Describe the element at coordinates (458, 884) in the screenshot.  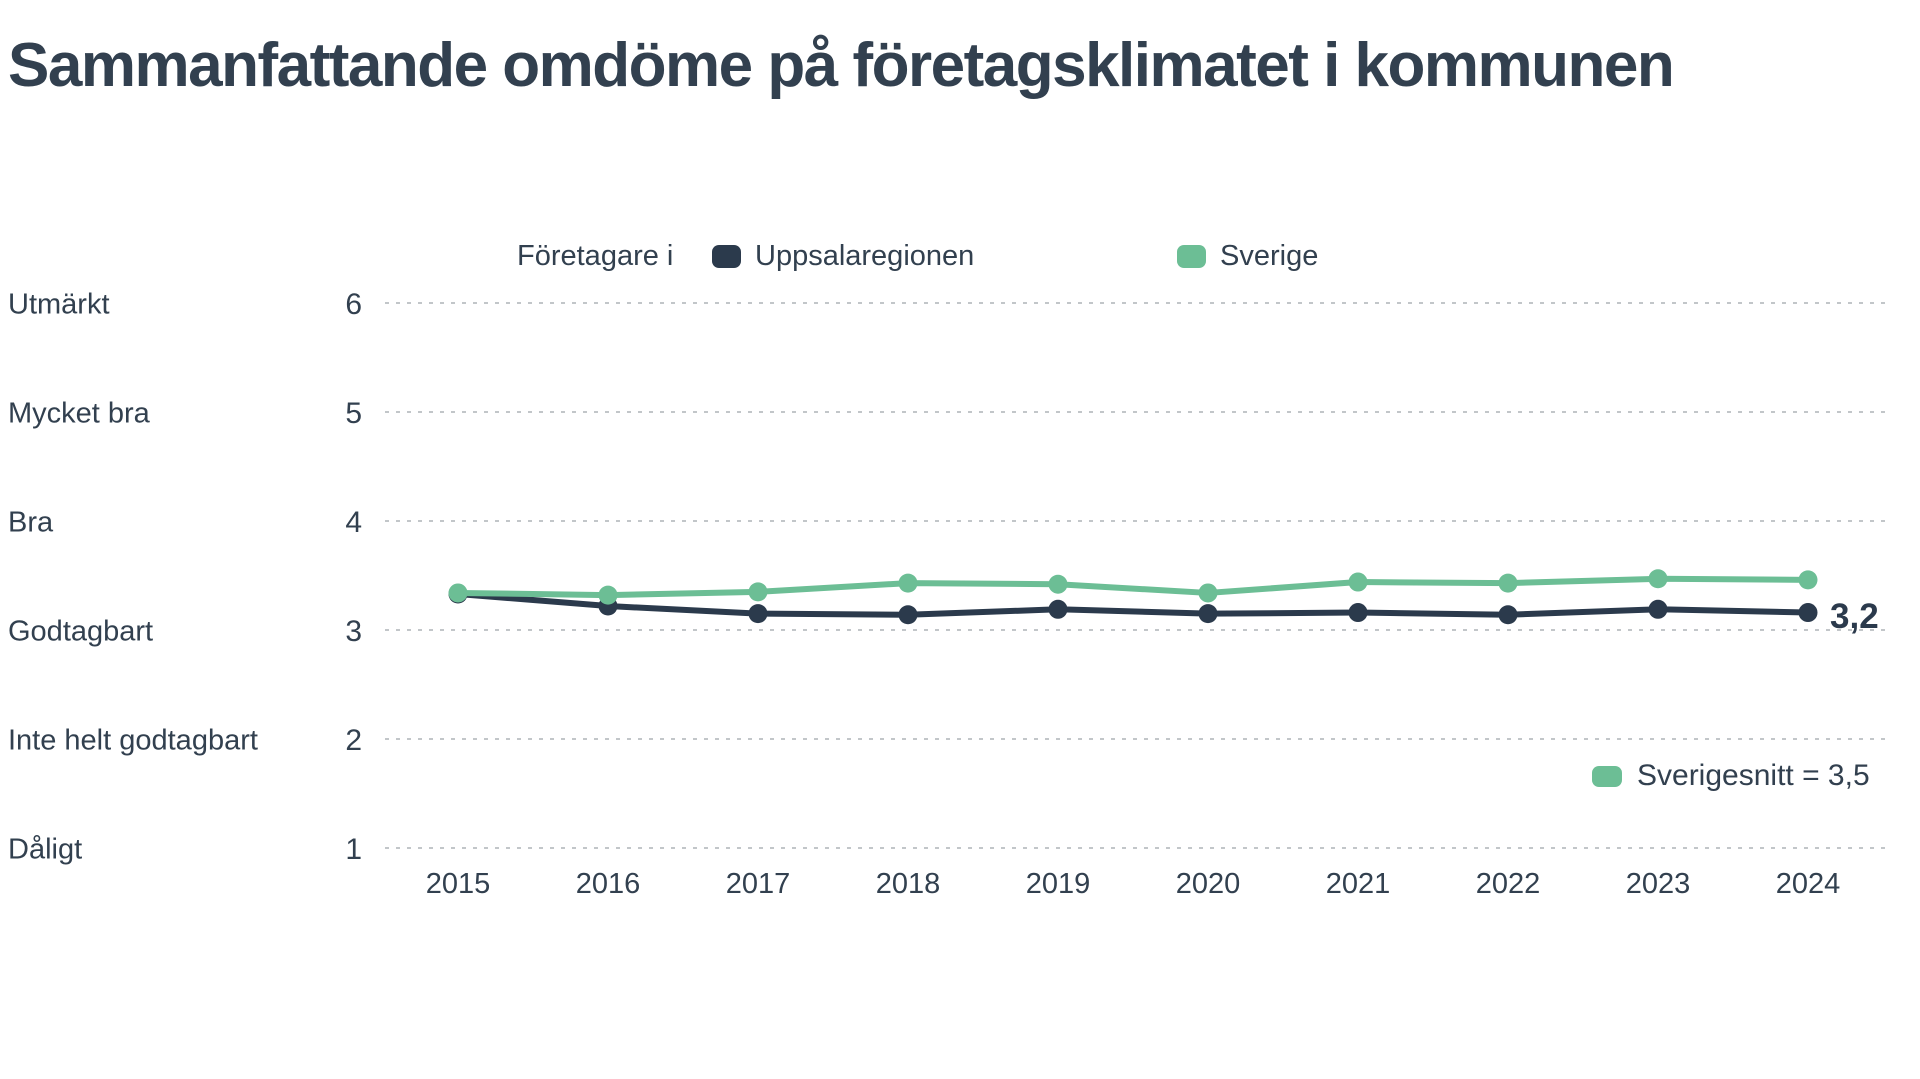
I see `x-axis-tick-label: 2015` at that location.